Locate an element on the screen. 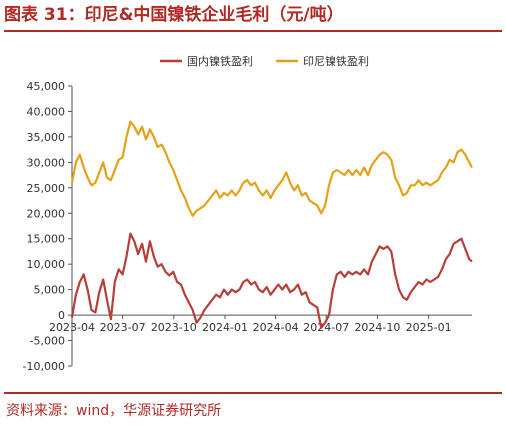 This screenshot has height=429, width=506. y-tick-label: 45,000 is located at coordinates (46, 86).